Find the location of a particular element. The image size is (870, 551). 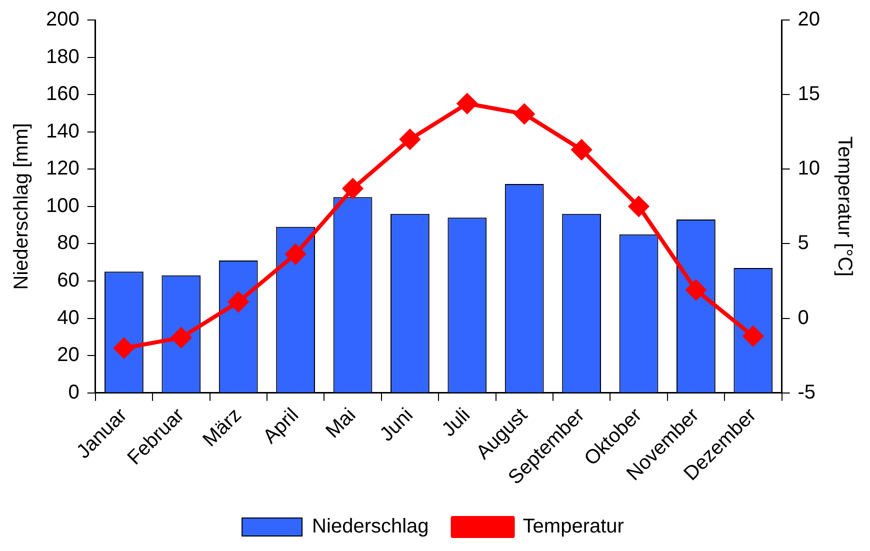

y-tick-label: 0 is located at coordinates (74, 392).